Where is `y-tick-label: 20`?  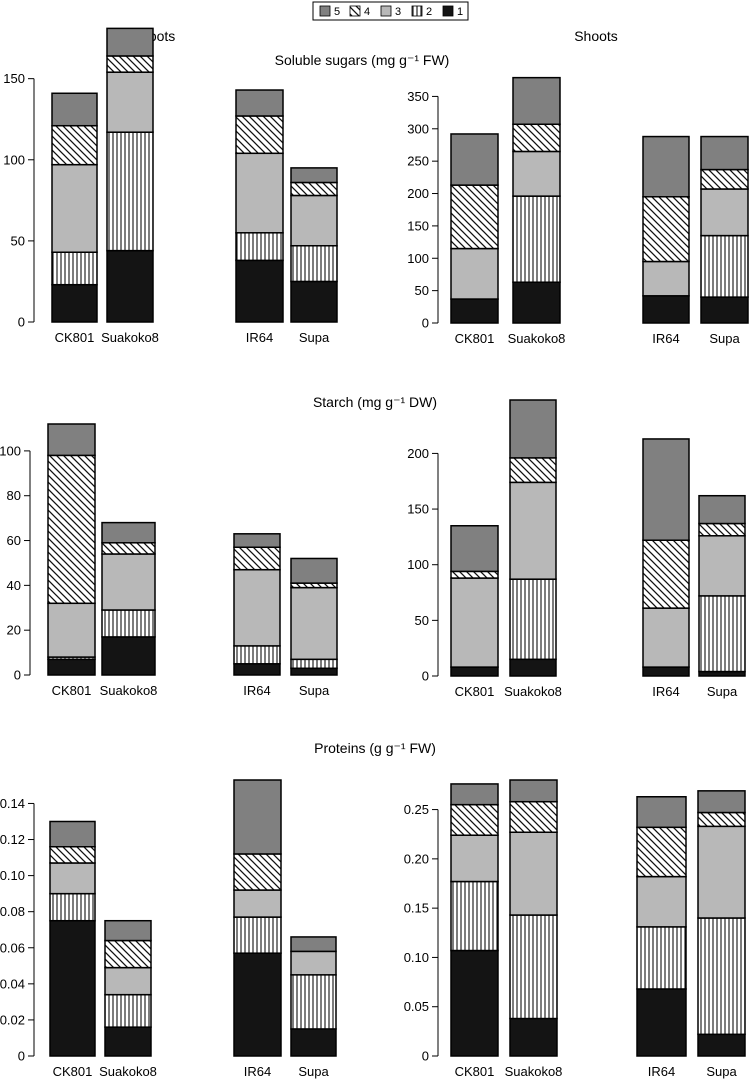 y-tick-label: 20 is located at coordinates (14, 630).